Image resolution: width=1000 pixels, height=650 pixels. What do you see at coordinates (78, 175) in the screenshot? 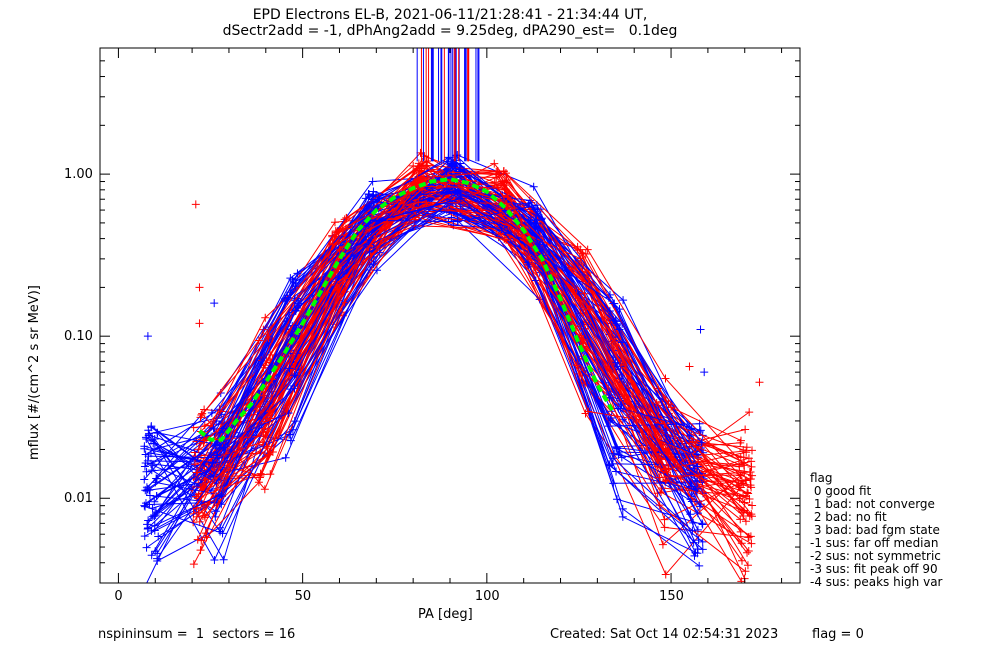
I see `y-tick-label: 1.00` at bounding box center [78, 175].